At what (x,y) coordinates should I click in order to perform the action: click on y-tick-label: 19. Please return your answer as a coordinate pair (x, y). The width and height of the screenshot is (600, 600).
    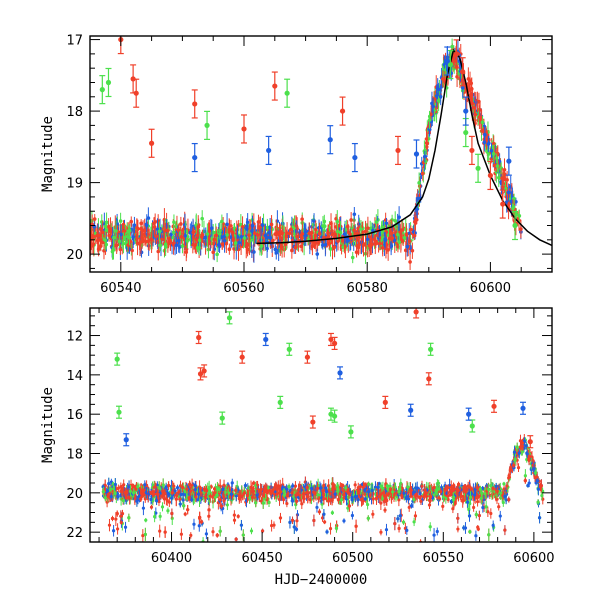
    Looking at the image, I should click on (74, 184).